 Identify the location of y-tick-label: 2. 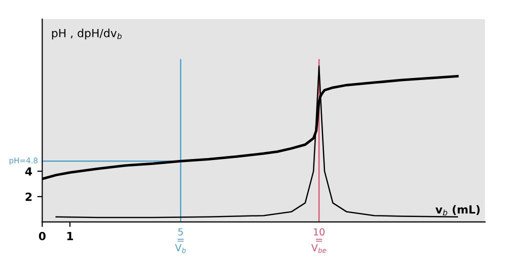
(29, 196).